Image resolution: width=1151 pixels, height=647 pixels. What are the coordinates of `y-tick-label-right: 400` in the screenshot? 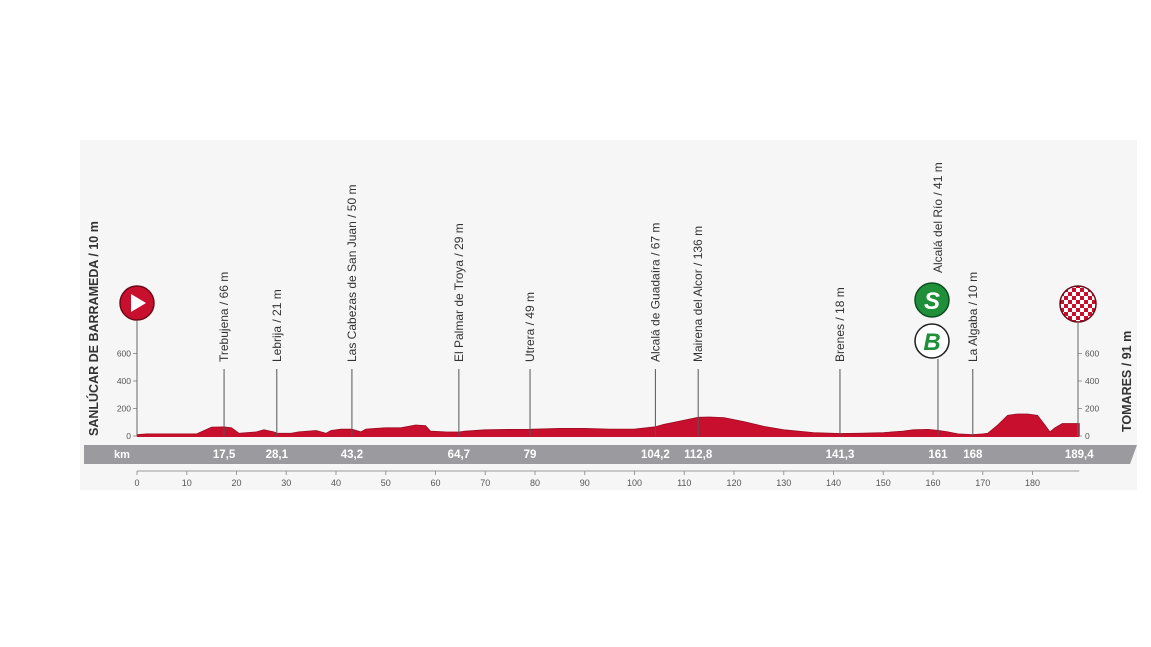 It's located at (1092, 381).